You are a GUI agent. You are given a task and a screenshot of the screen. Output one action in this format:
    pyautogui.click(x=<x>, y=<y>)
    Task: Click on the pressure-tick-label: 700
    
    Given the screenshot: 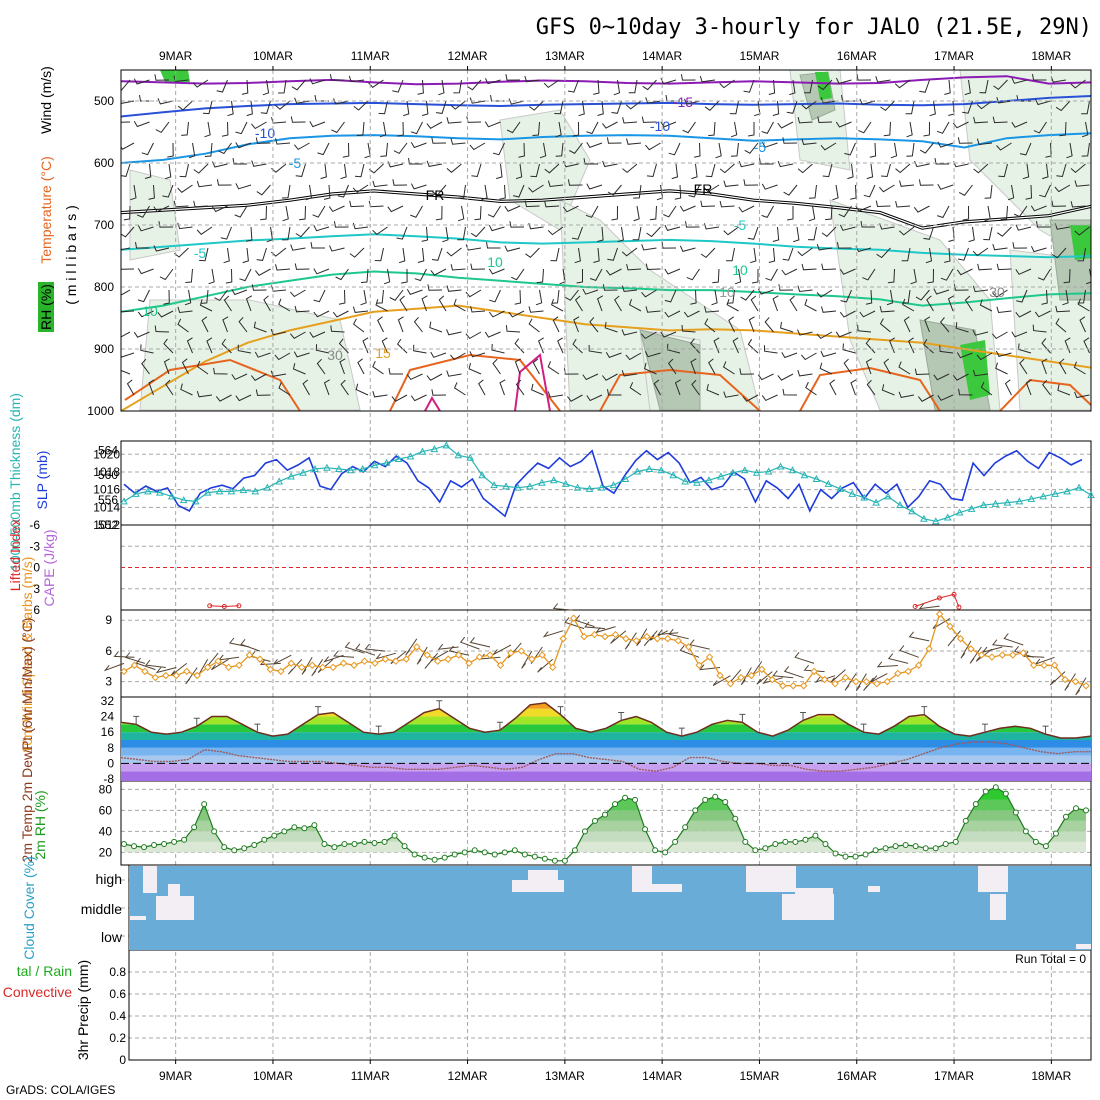 What is the action you would take?
    pyautogui.click(x=104, y=225)
    